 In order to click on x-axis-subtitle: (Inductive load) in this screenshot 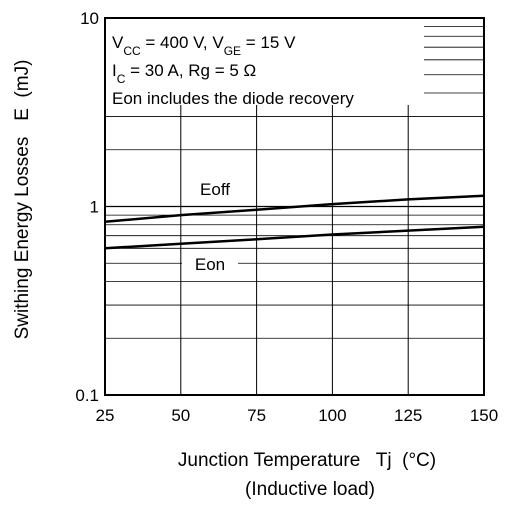, I will do `click(310, 489)`.